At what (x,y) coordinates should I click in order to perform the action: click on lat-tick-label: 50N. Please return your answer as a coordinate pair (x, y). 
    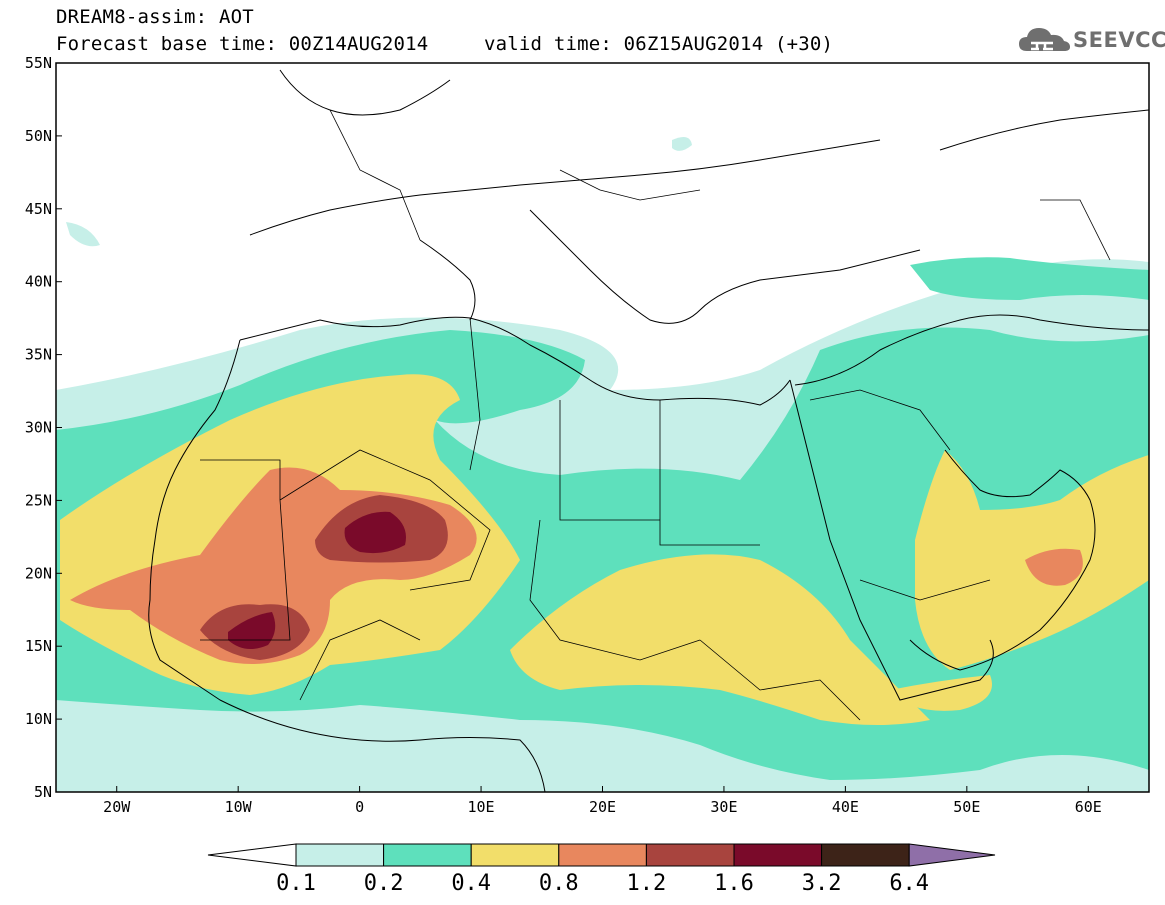
    Looking at the image, I should click on (38, 136).